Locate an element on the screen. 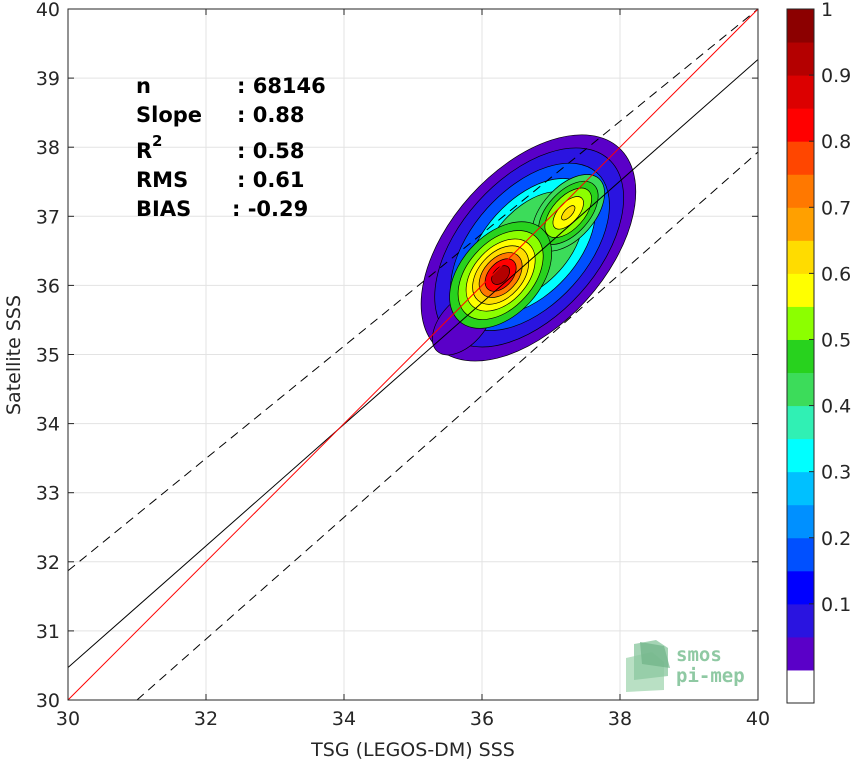  stat-label-r2: R is located at coordinates (144, 151).